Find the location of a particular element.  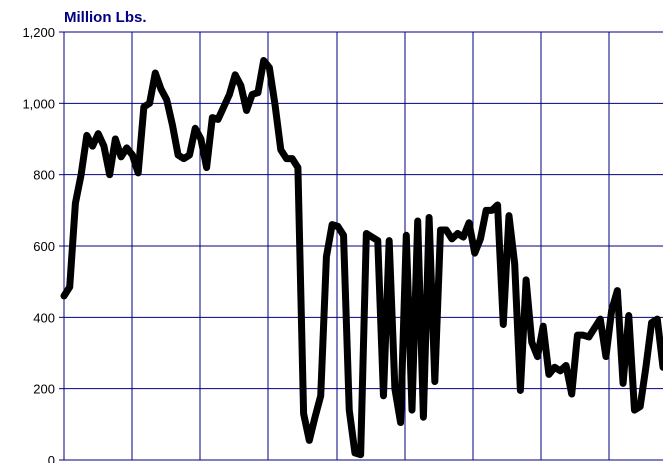

y-tick-label: 1,200 is located at coordinates (38, 32).